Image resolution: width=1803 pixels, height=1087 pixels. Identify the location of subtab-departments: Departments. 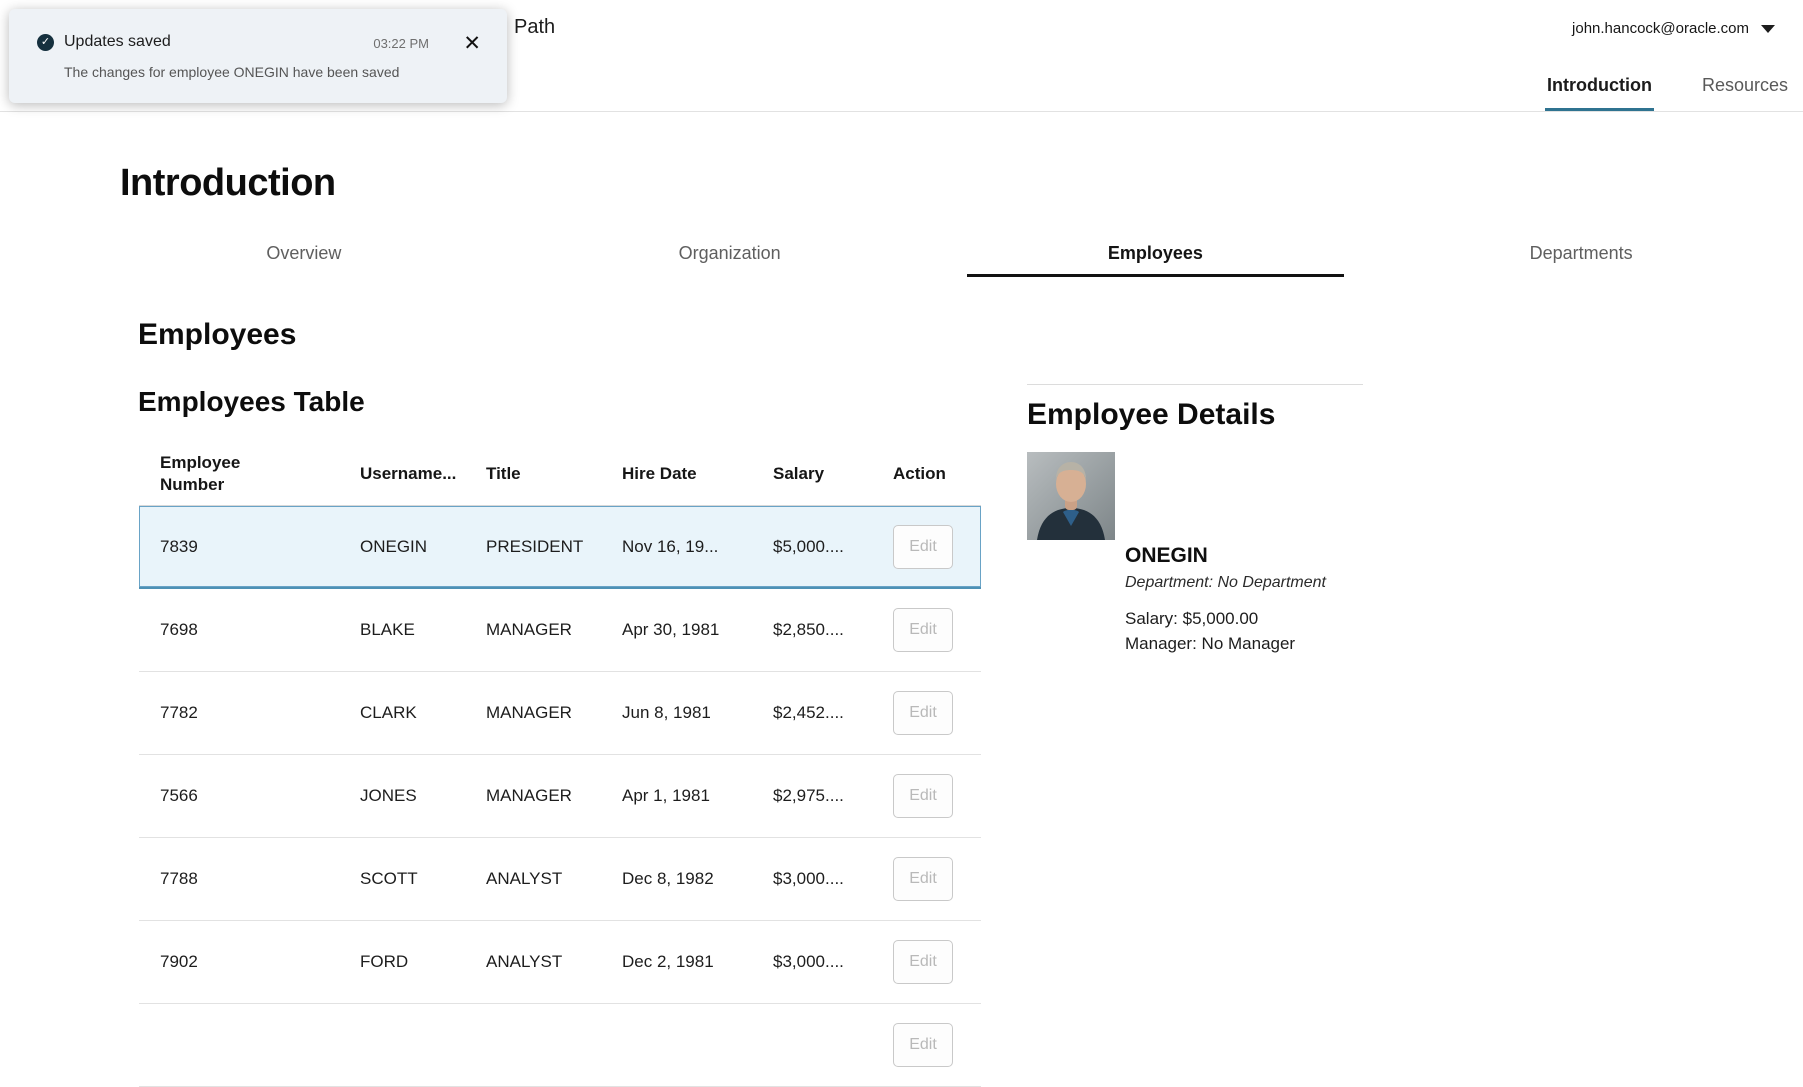
(1581, 253).